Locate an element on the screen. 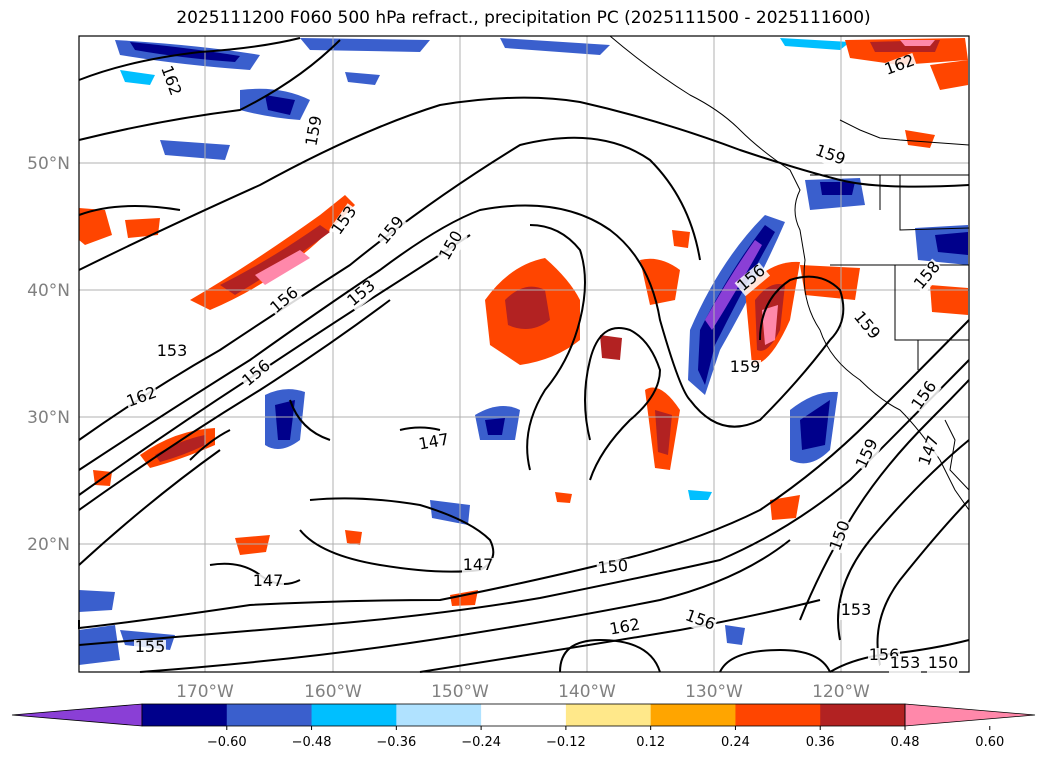  longitude-label: 140°W is located at coordinates (587, 692).